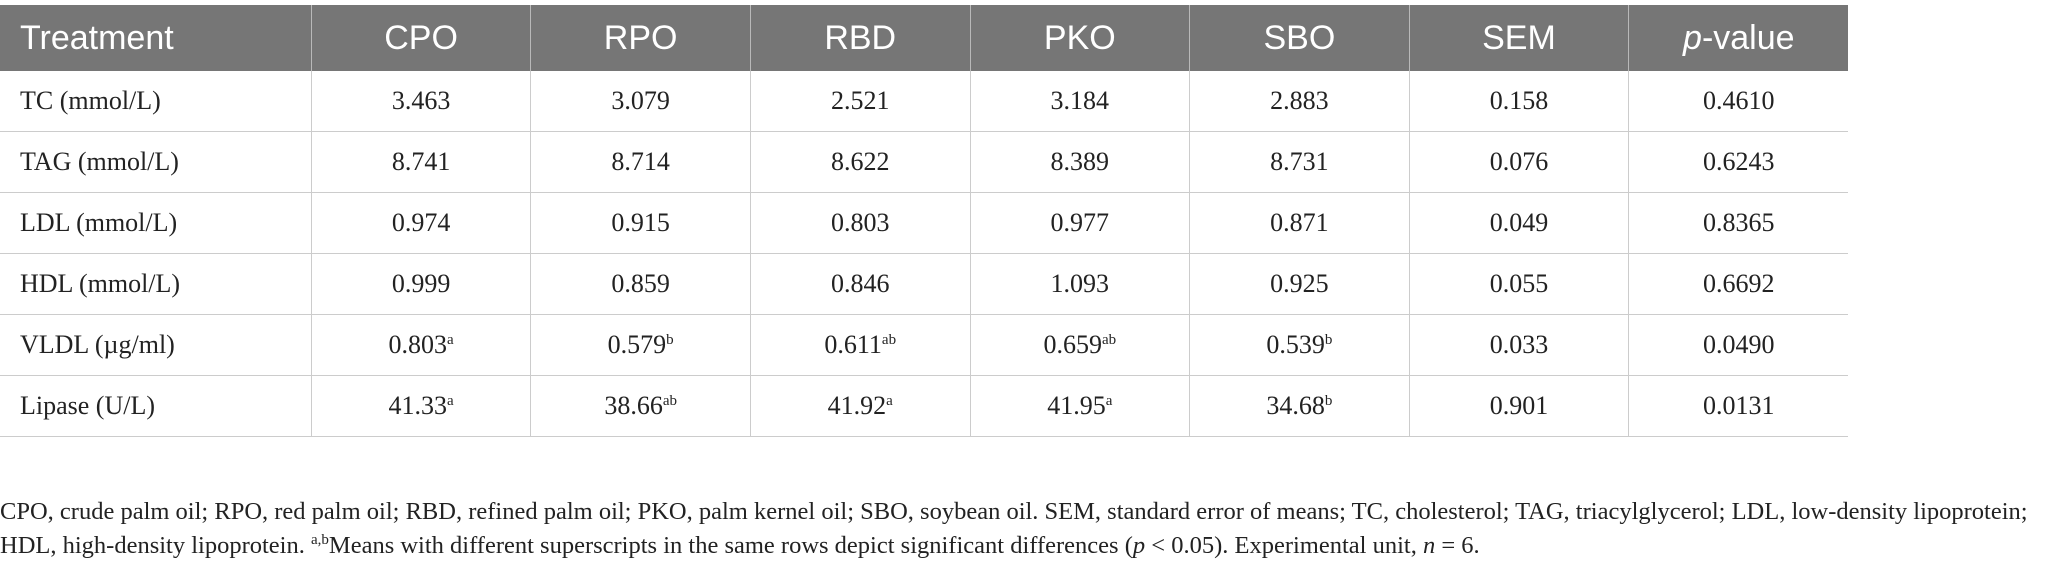  I want to click on cell-p-value: 0.6692, so click(1738, 284).